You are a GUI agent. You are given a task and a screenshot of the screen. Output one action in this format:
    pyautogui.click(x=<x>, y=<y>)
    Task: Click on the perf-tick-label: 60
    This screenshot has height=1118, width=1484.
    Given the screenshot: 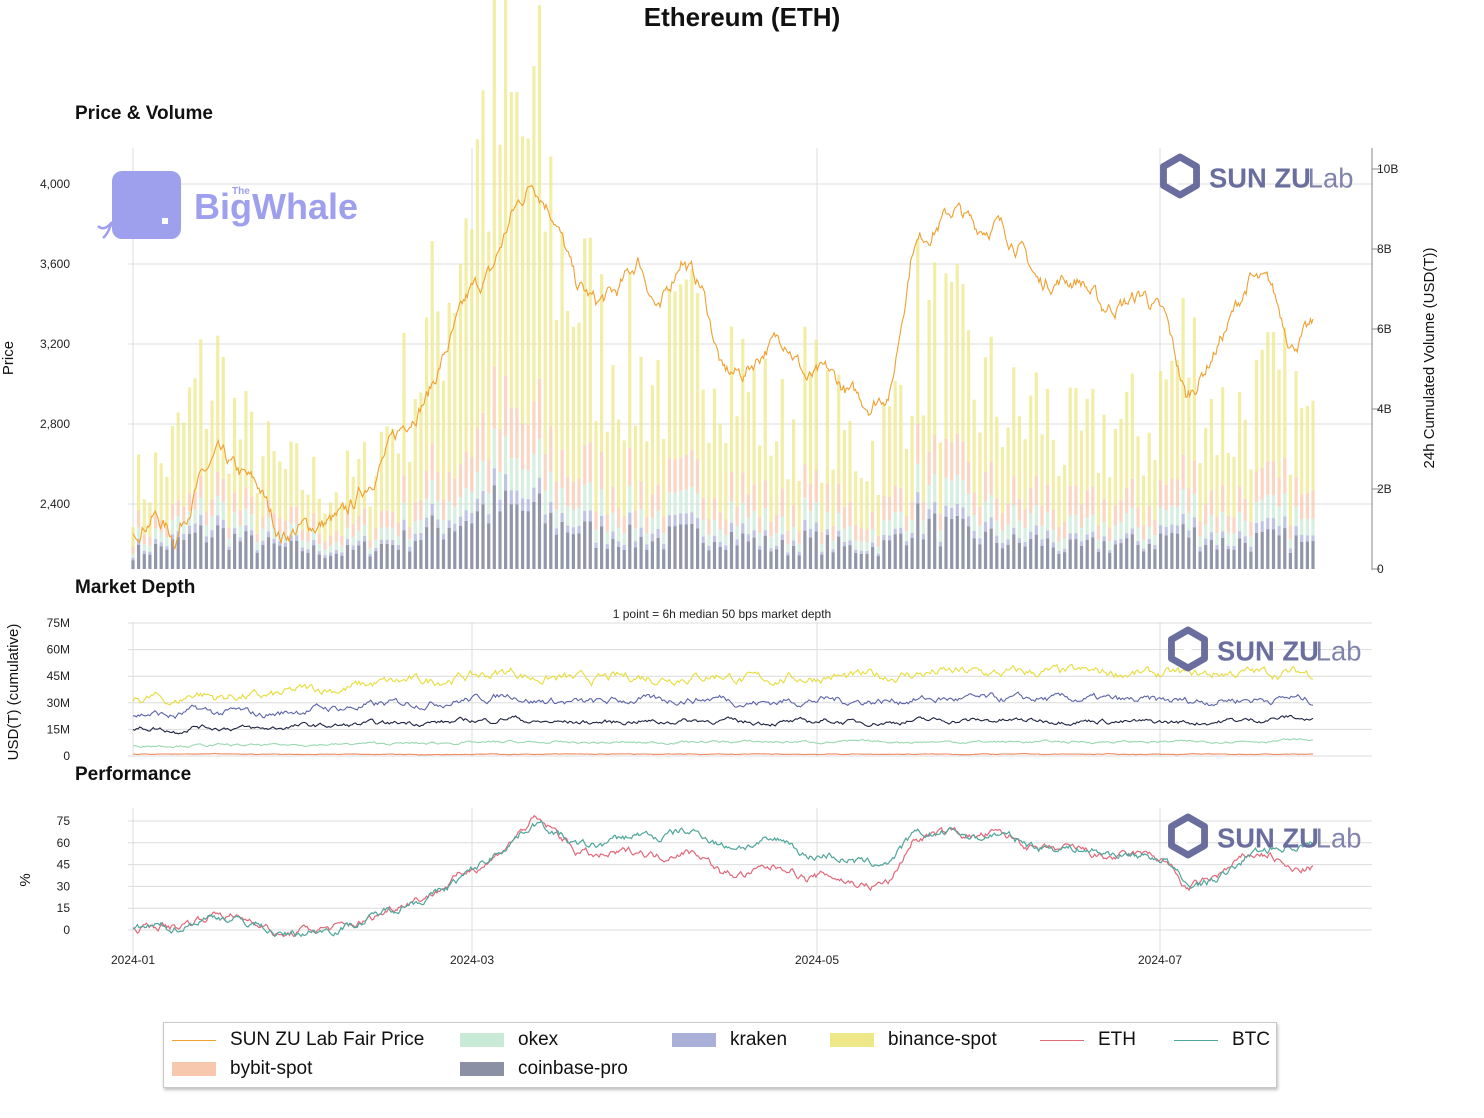 What is the action you would take?
    pyautogui.click(x=64, y=843)
    